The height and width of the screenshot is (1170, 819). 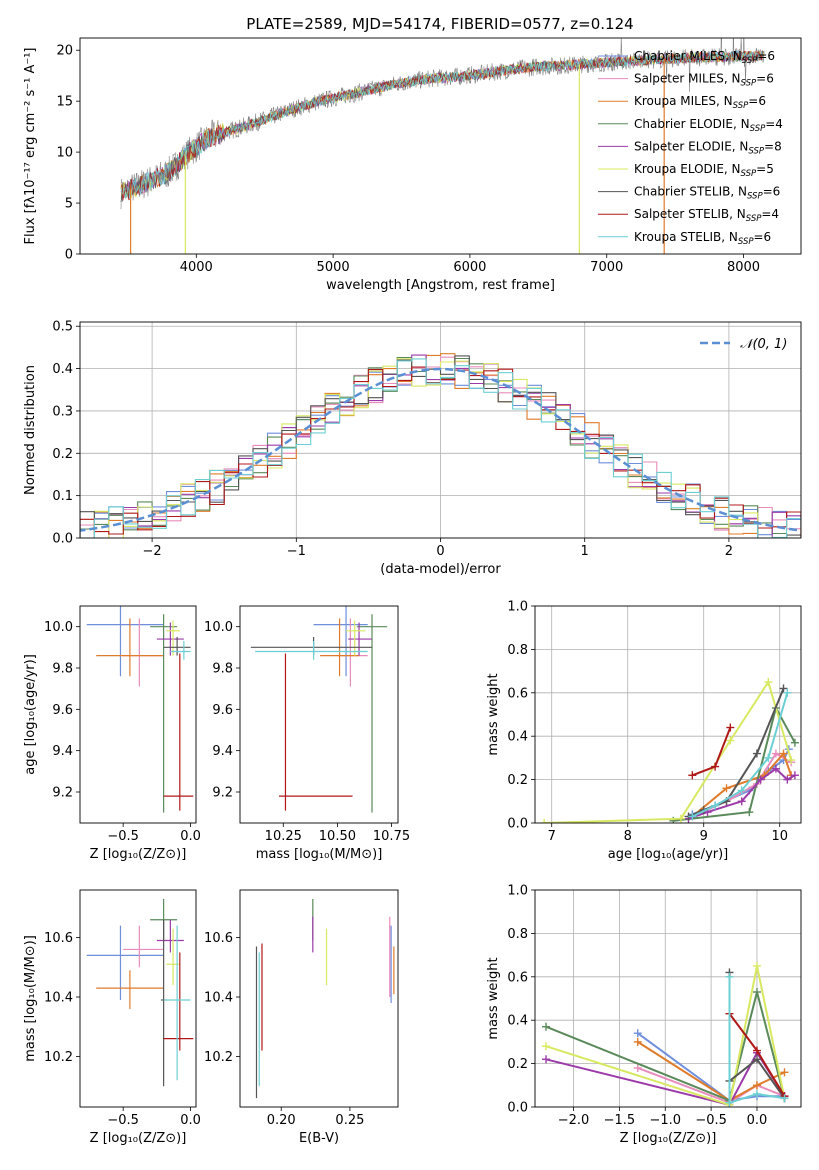 What do you see at coordinates (391, 836) in the screenshot?
I see `x-tick-label: 10.75` at bounding box center [391, 836].